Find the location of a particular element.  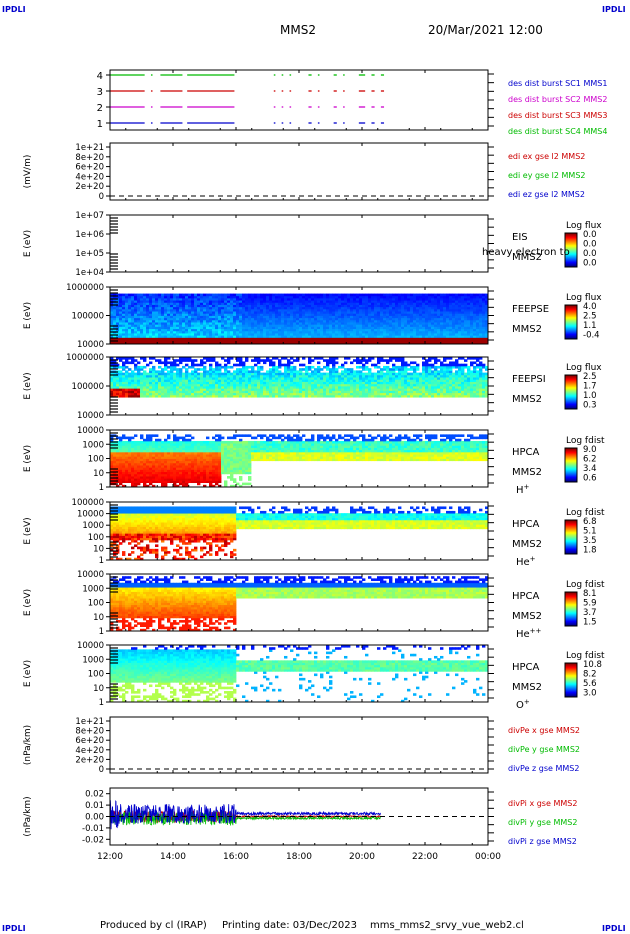

panel-edi-ytick-label: 0 is located at coordinates (101, 197).